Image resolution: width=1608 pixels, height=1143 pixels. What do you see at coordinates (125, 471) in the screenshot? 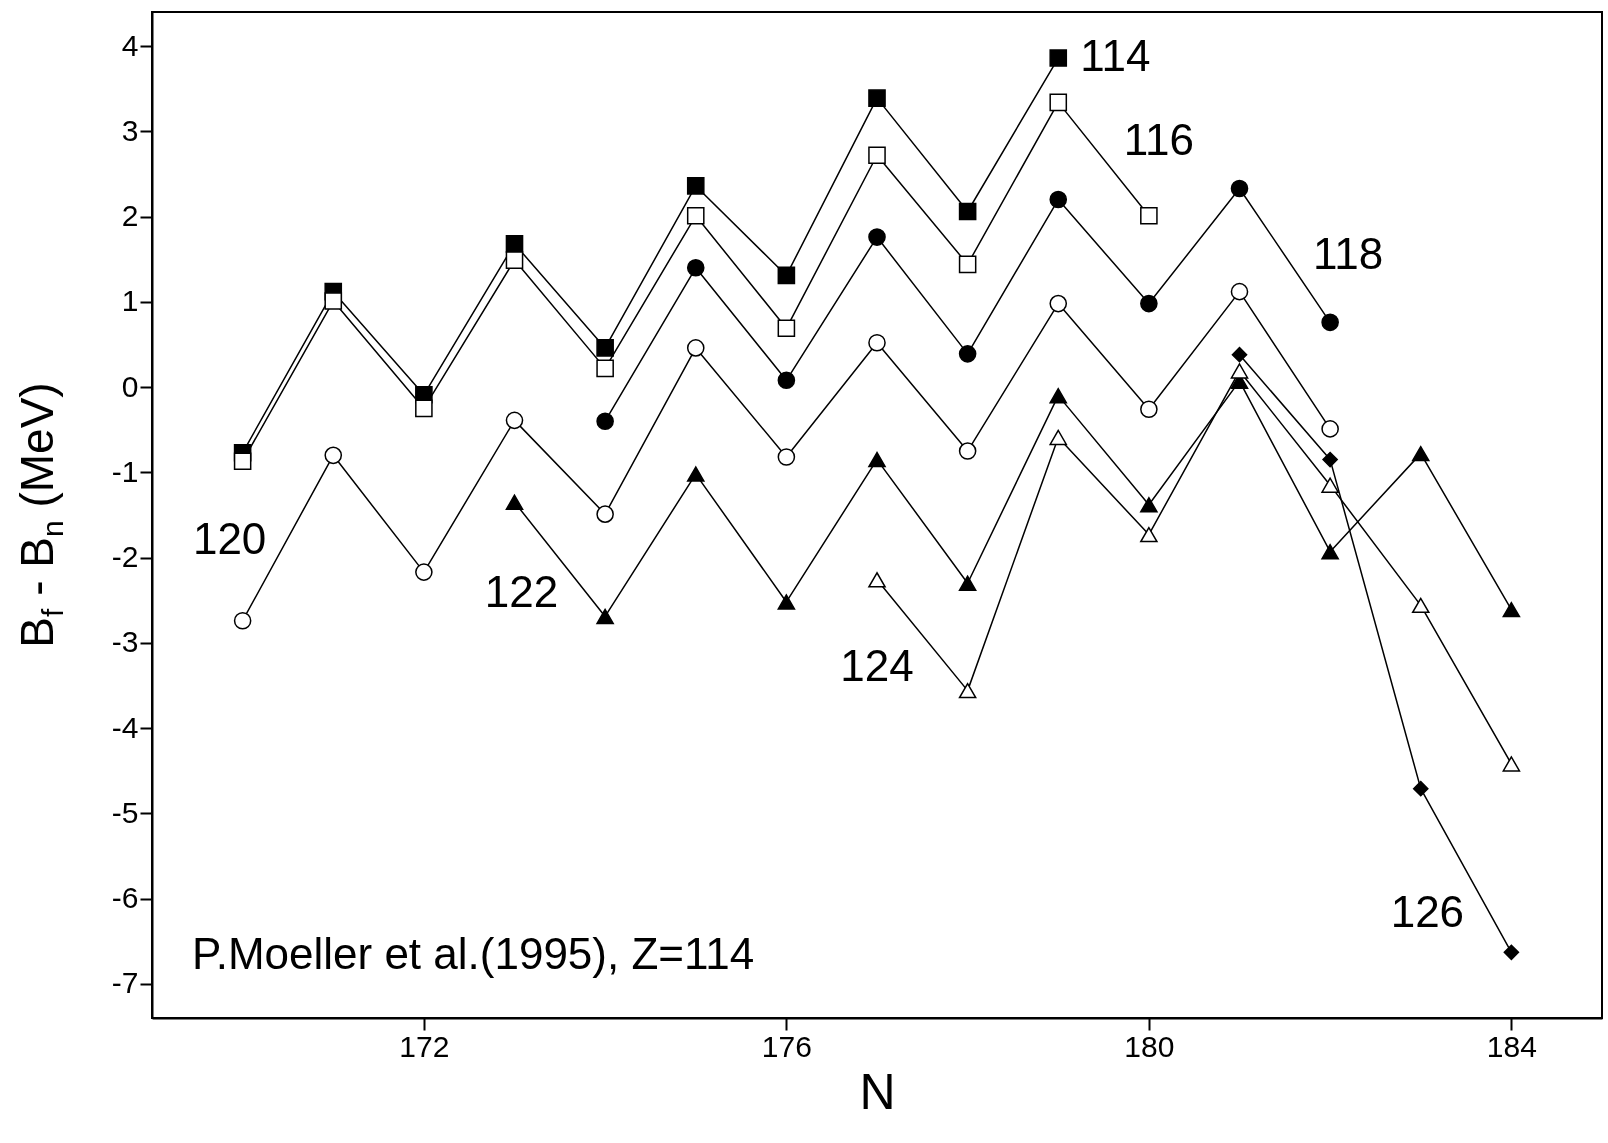
I see `y-tick-label: -1` at bounding box center [125, 471].